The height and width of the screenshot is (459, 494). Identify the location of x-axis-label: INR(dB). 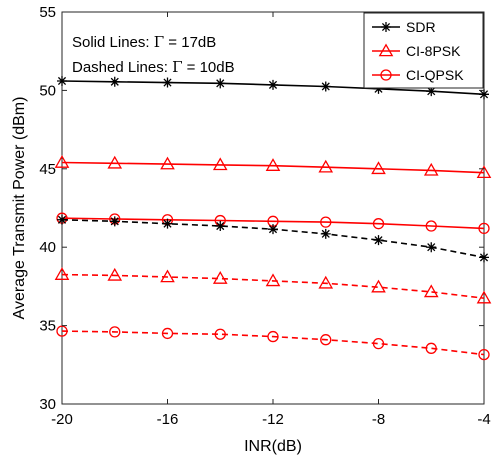
(273, 446).